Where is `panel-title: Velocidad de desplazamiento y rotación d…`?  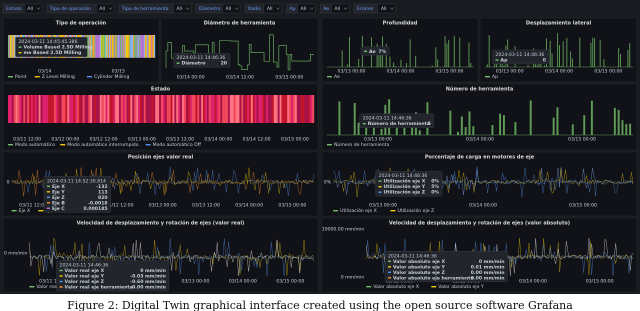
panel-title: Velocidad de desplazamiento y rotación d… is located at coordinates (161, 223).